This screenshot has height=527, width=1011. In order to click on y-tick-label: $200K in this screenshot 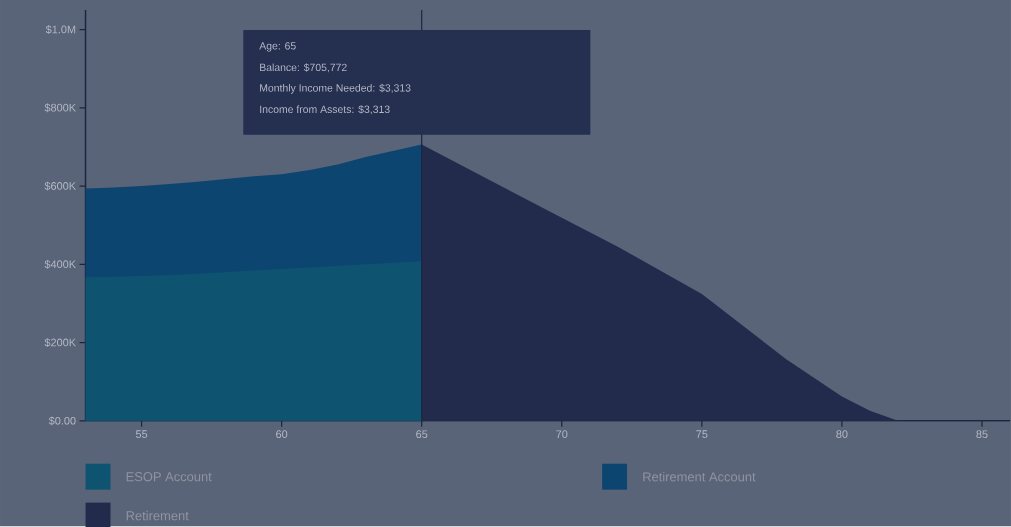, I will do `click(60, 343)`.